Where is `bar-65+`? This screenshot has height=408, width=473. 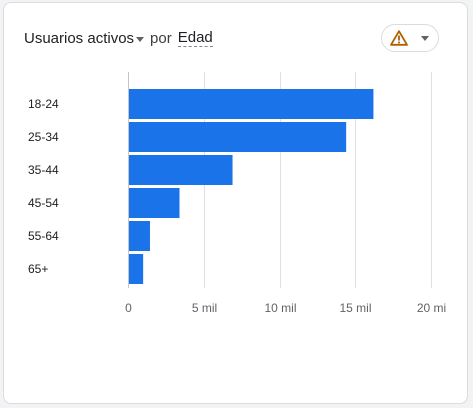 bar-65+ is located at coordinates (136, 269).